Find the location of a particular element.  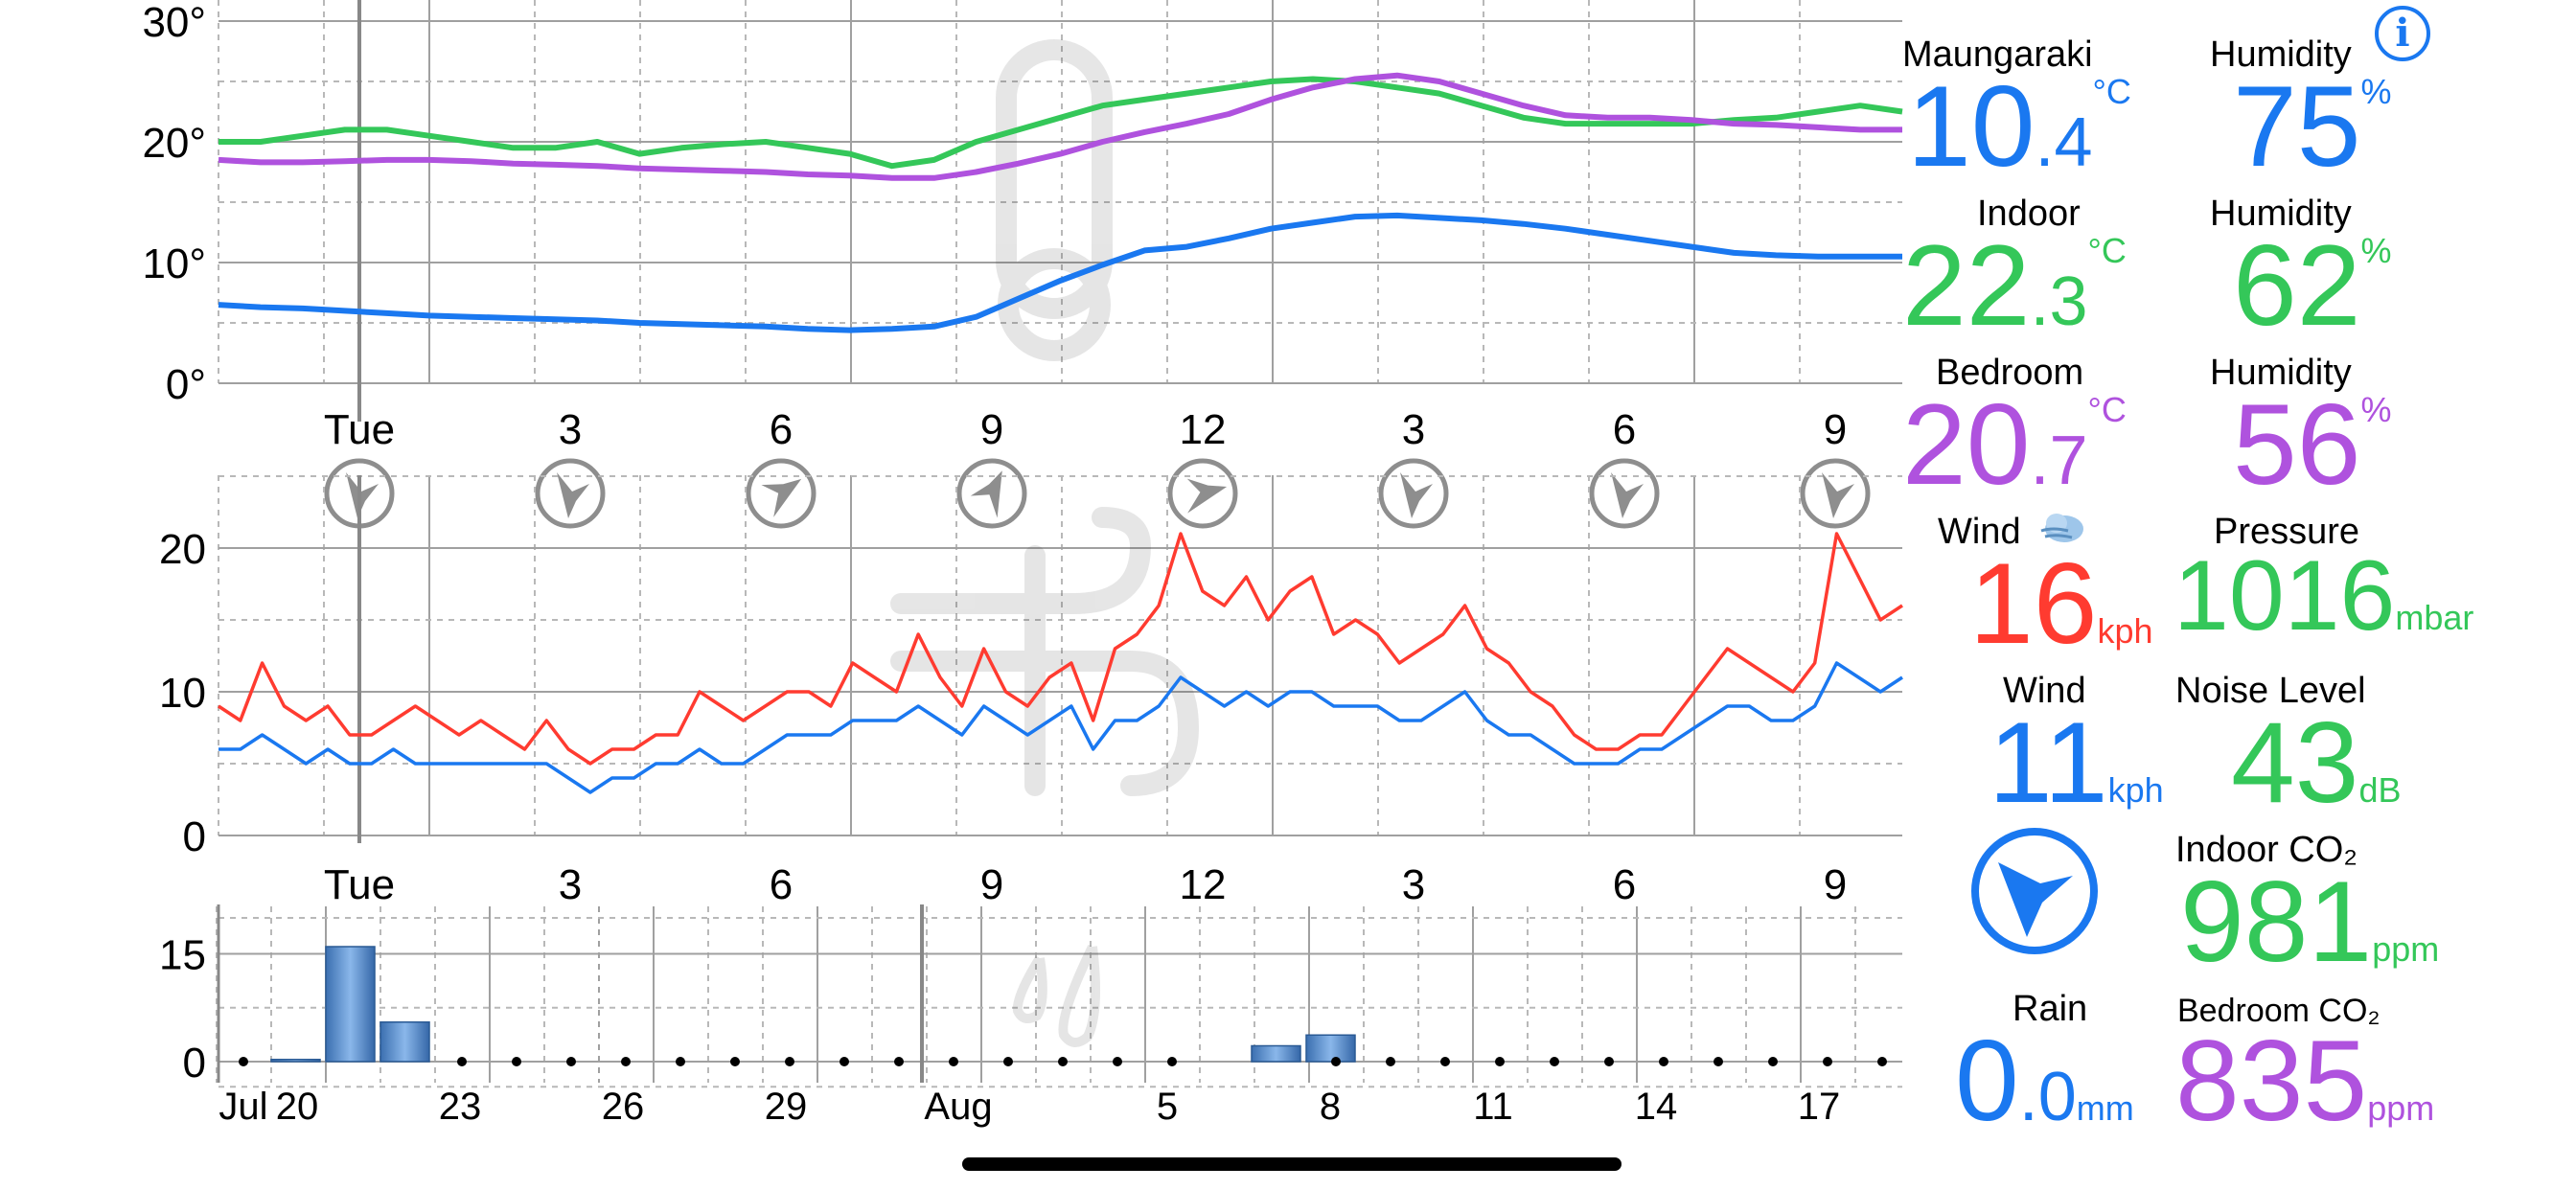

wind-cloud-icon is located at coordinates (2063, 528).